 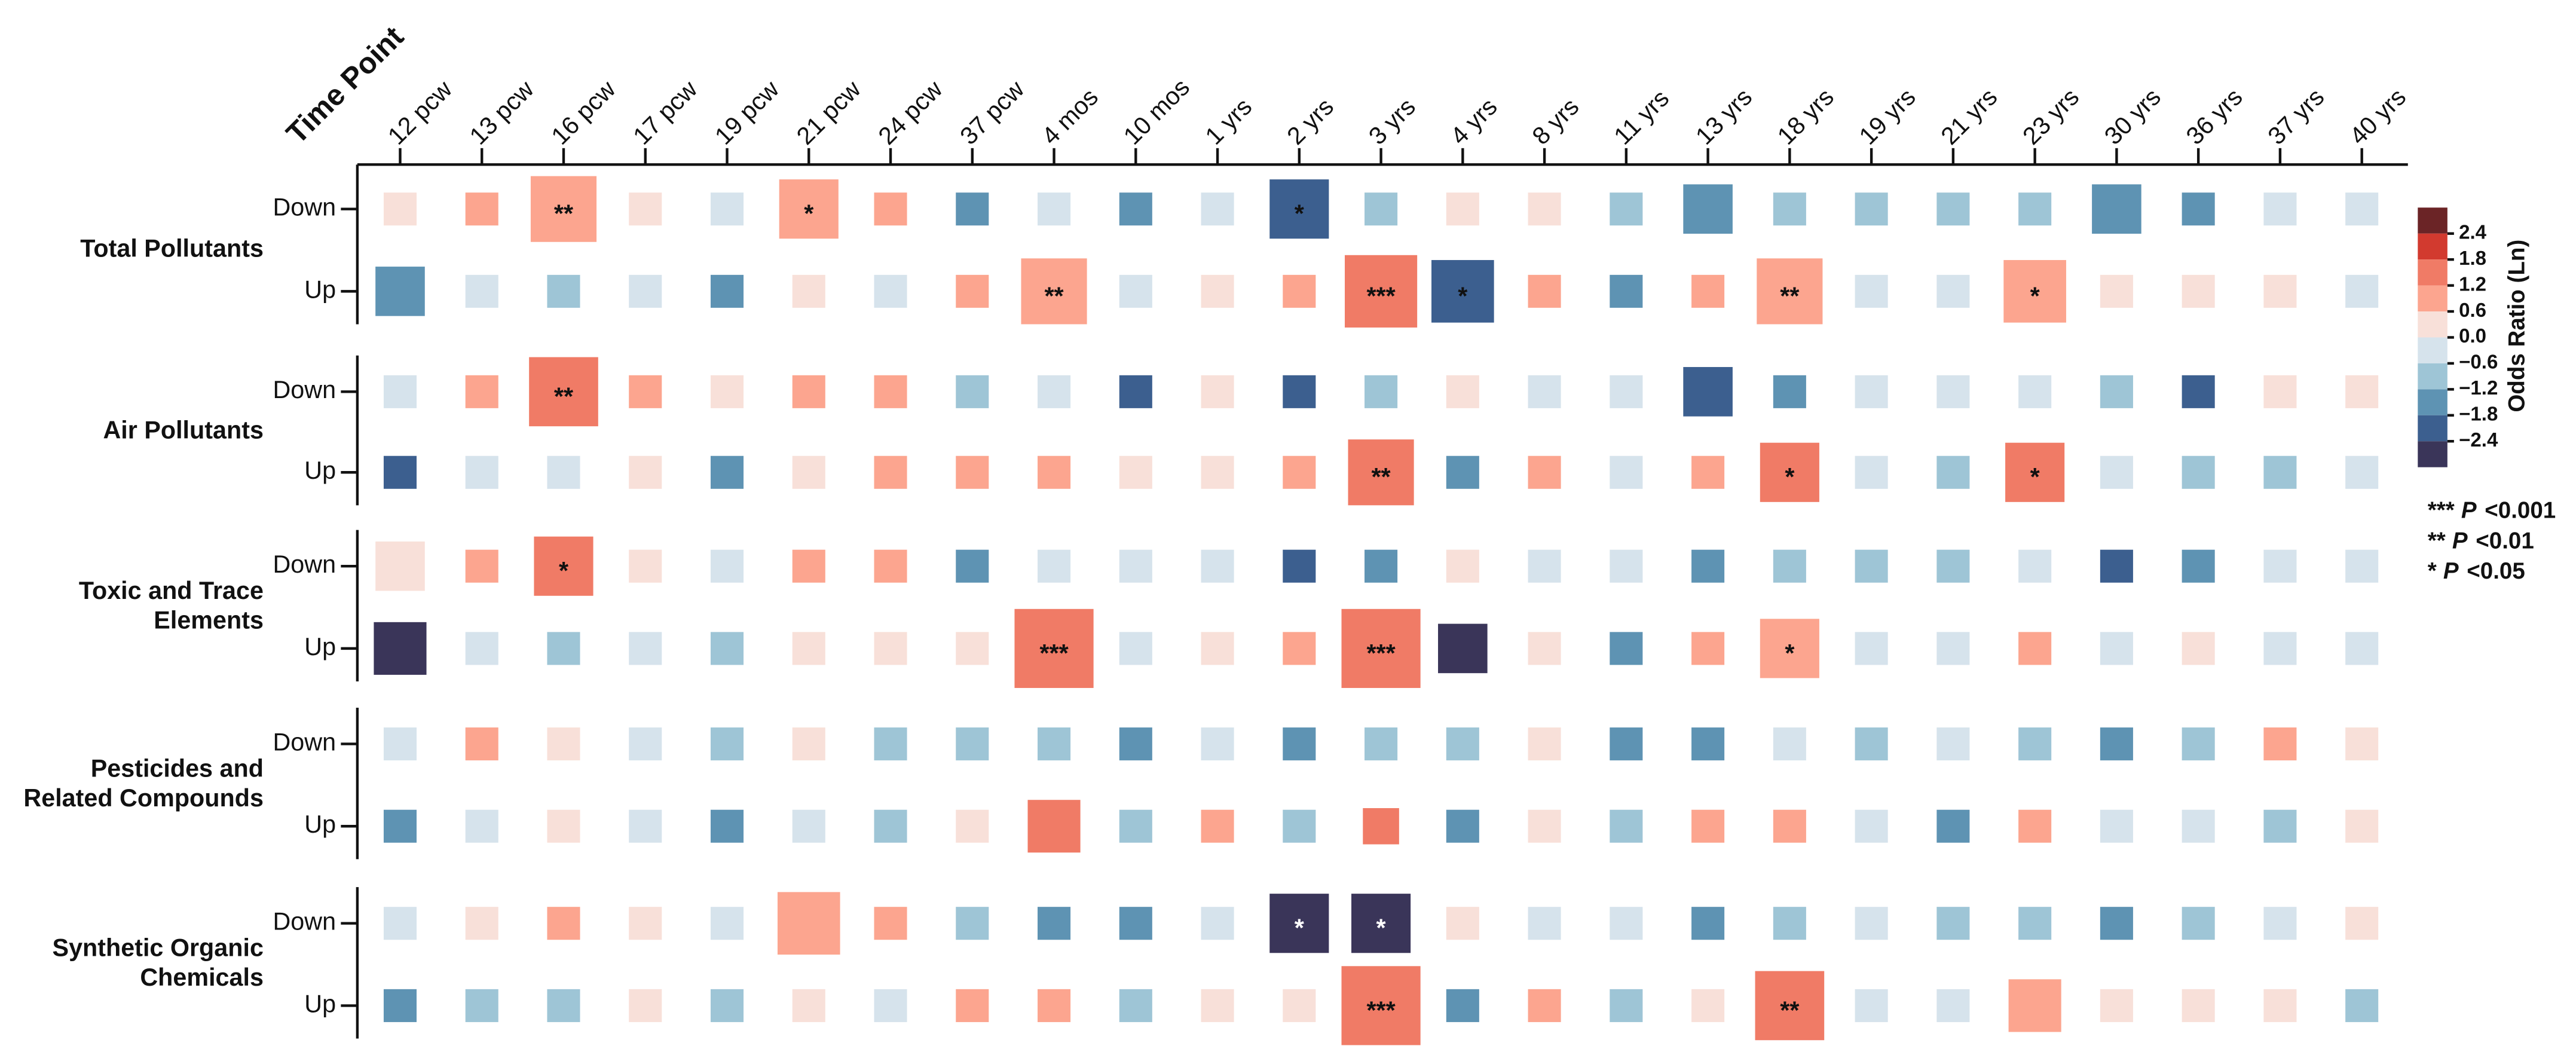 I want to click on x-tick-label: 40 yrs, so click(x=2377, y=116).